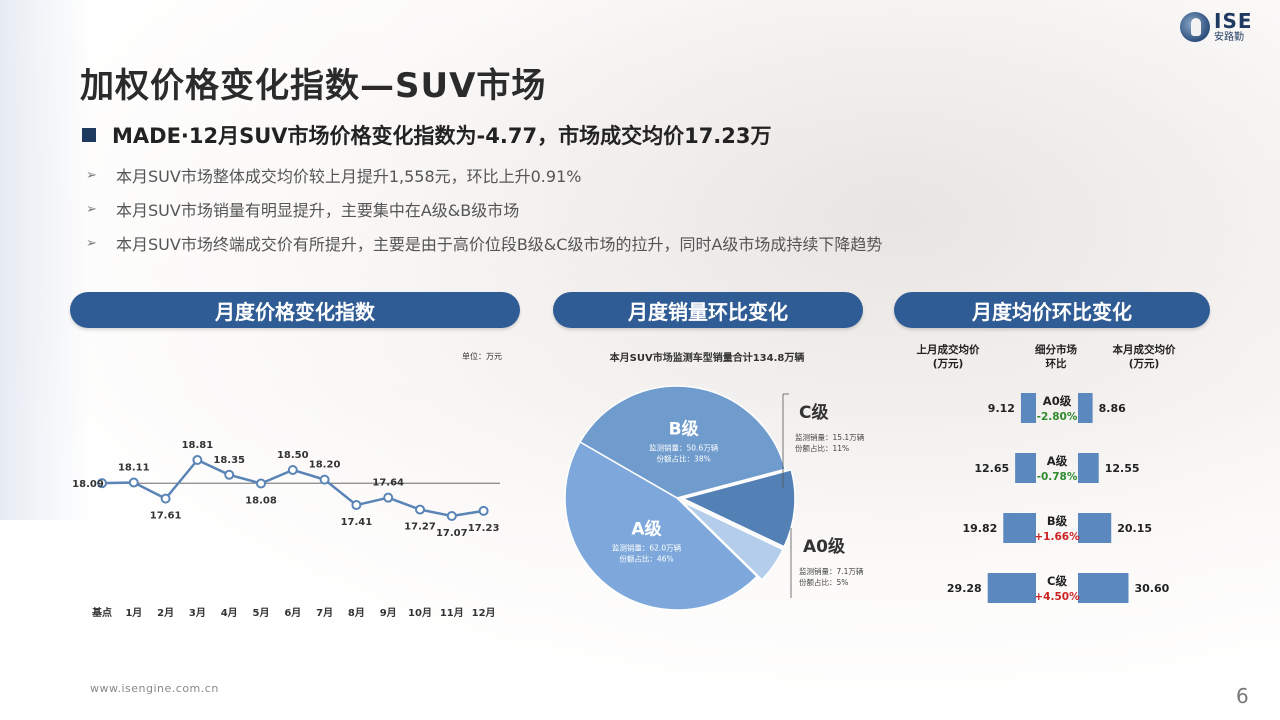 This screenshot has height=720, width=1280. I want to click on unit-note: 单位：万元, so click(482, 356).